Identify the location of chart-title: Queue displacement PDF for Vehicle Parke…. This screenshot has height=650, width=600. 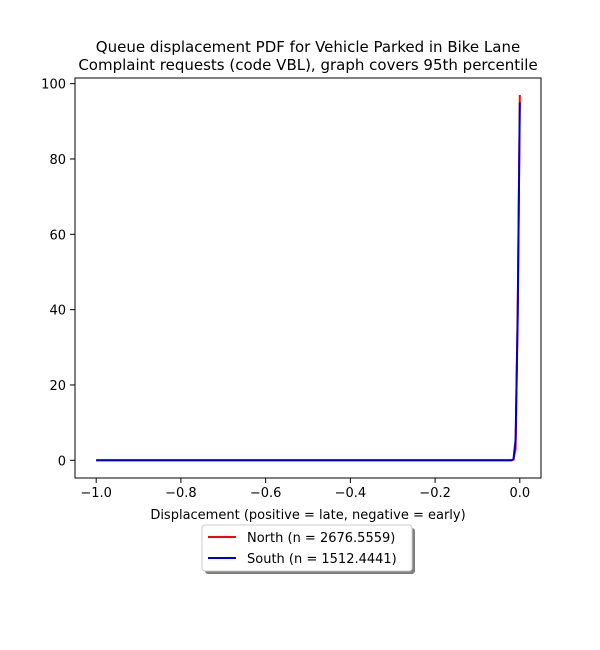
(308, 47).